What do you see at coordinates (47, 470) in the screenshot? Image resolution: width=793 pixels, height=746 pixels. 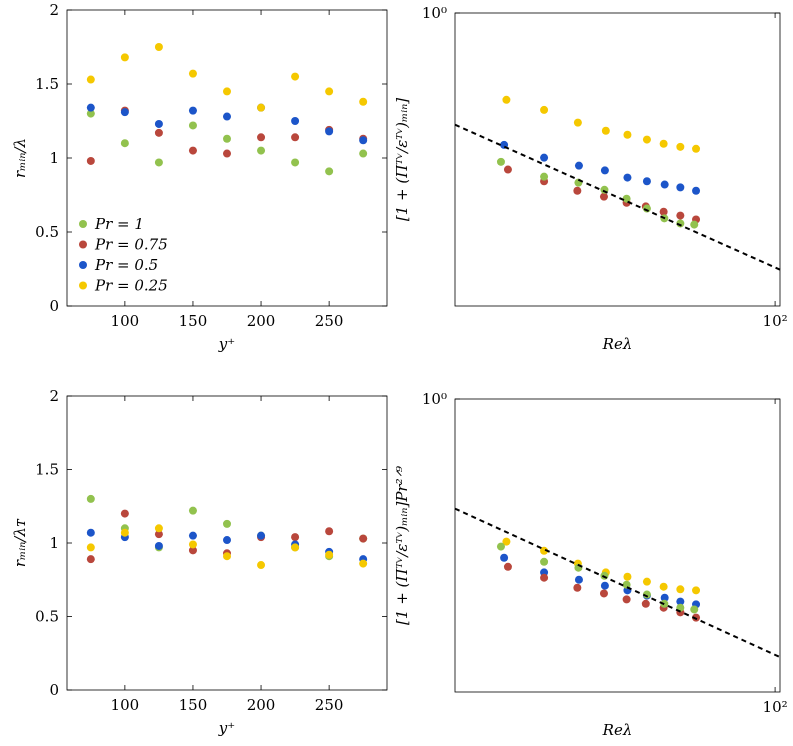 I see `y-tick-label: 1.5` at bounding box center [47, 470].